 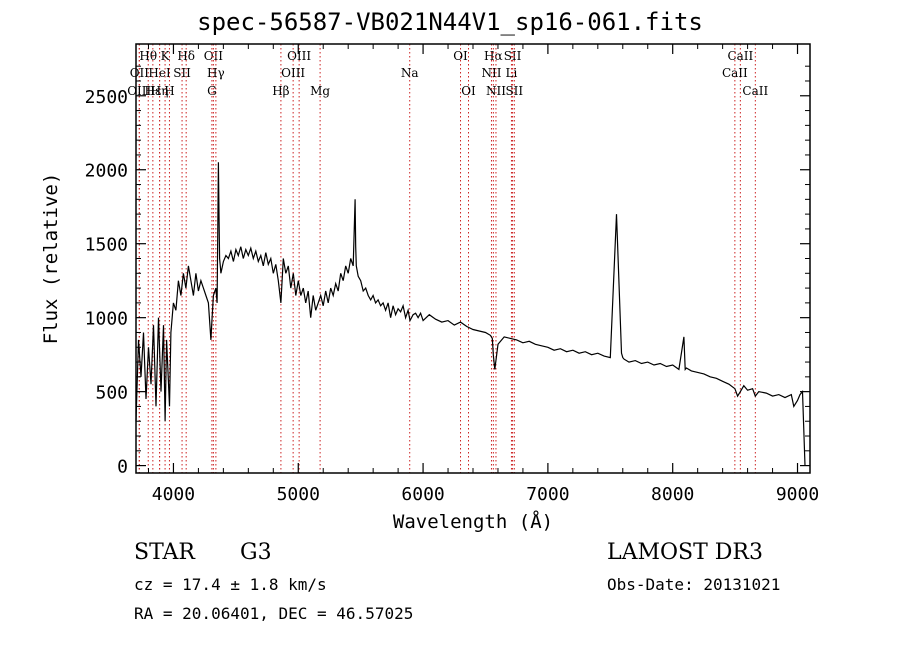 What do you see at coordinates (230, 584) in the screenshot?
I see `redshift-readout: cz = 17.4 ± 1.8 km/s` at bounding box center [230, 584].